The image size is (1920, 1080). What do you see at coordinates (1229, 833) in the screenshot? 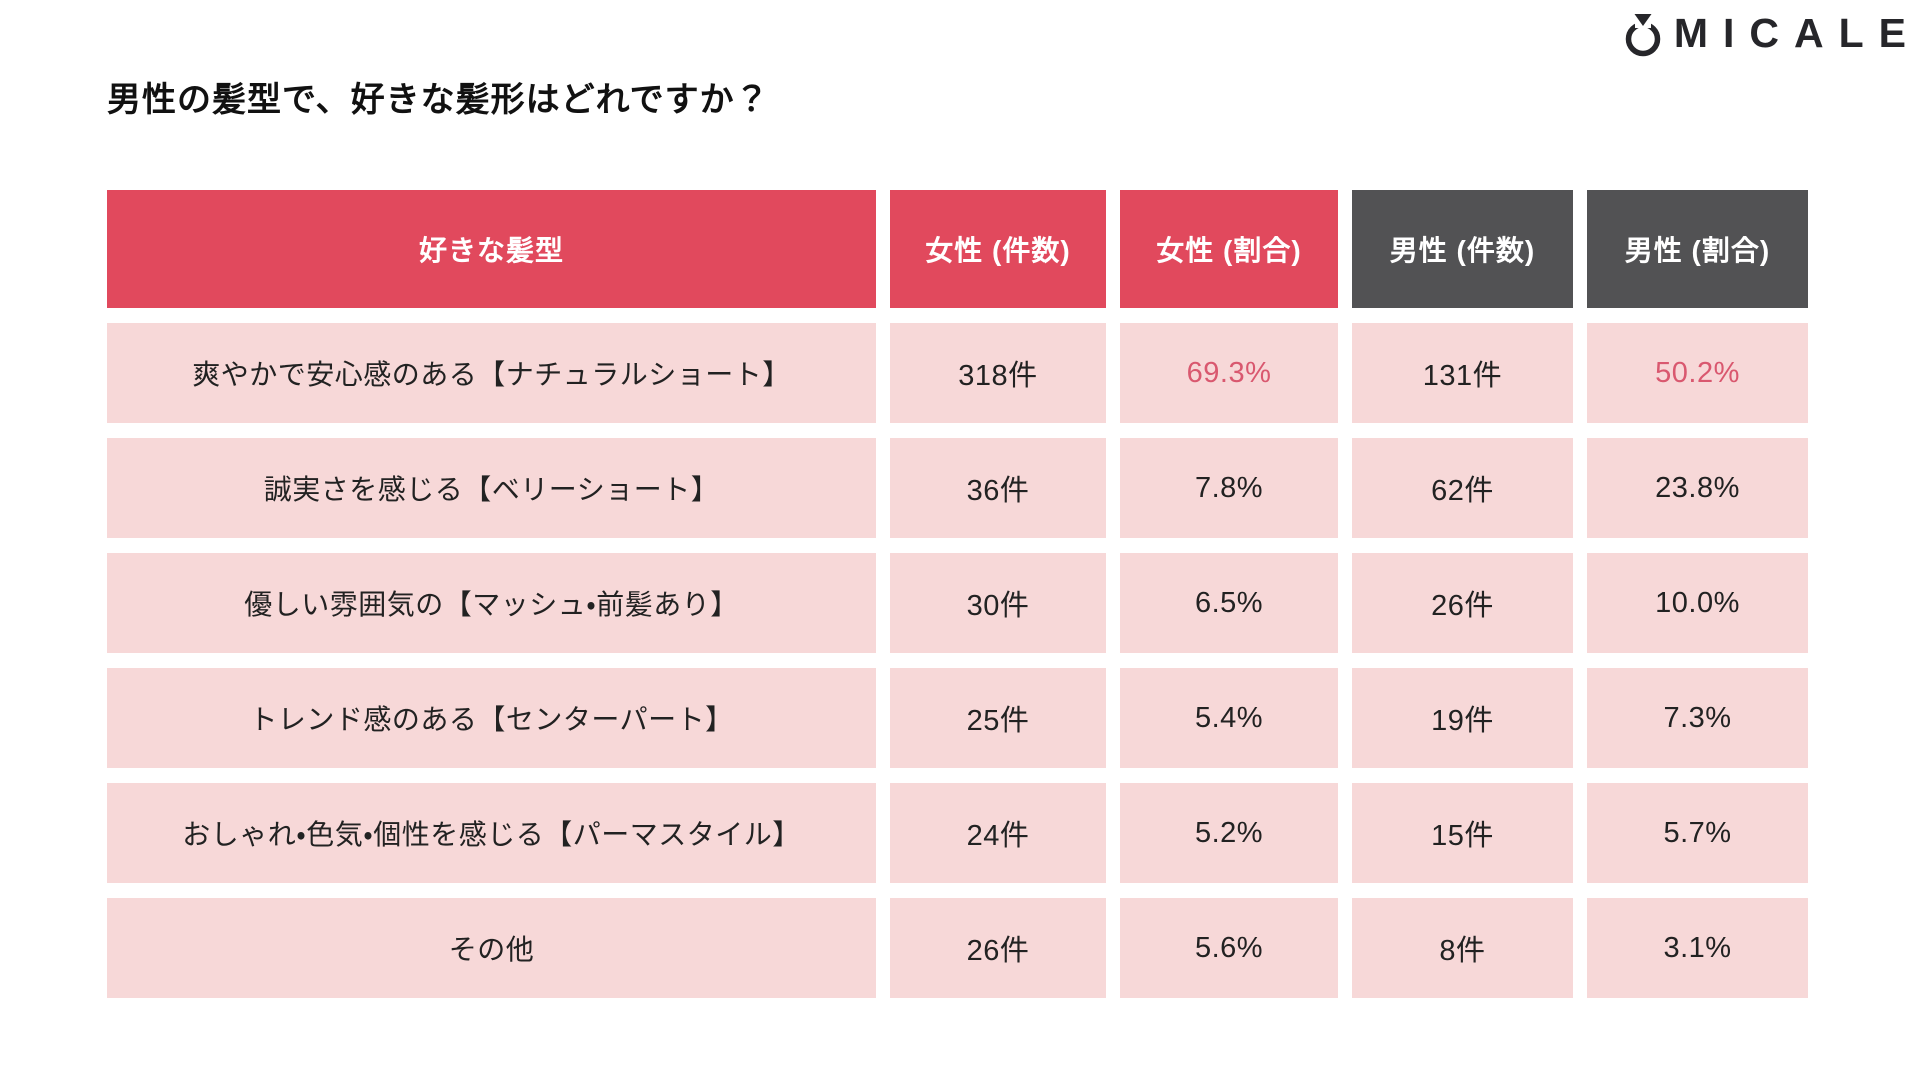
I see `female-percent-value: 5.2%` at bounding box center [1229, 833].